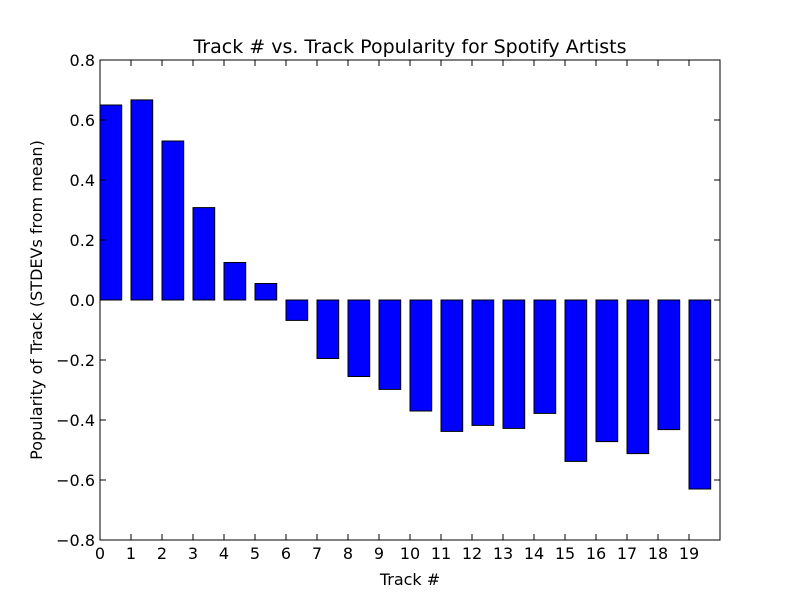  Describe the element at coordinates (286, 553) in the screenshot. I see `x-tick-label: 6` at that location.